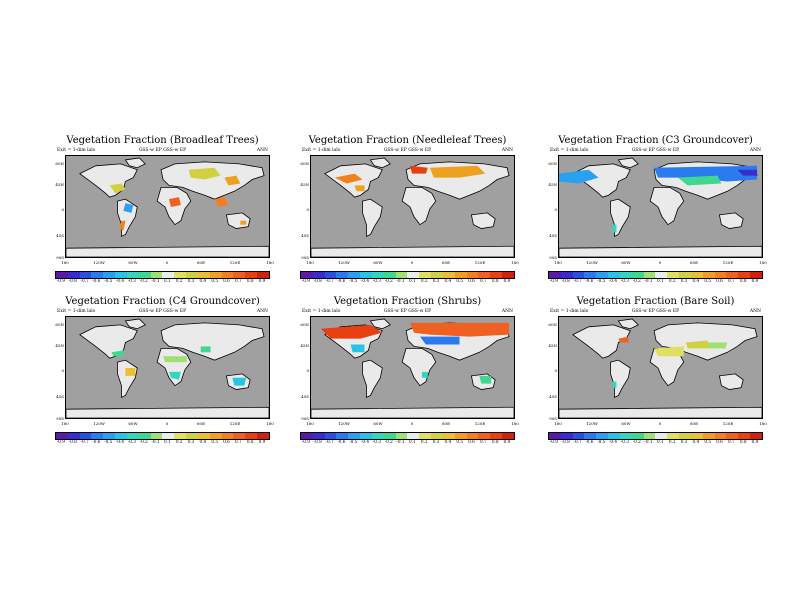  I want to click on colorbar-label: -0.1, so click(155, 441).